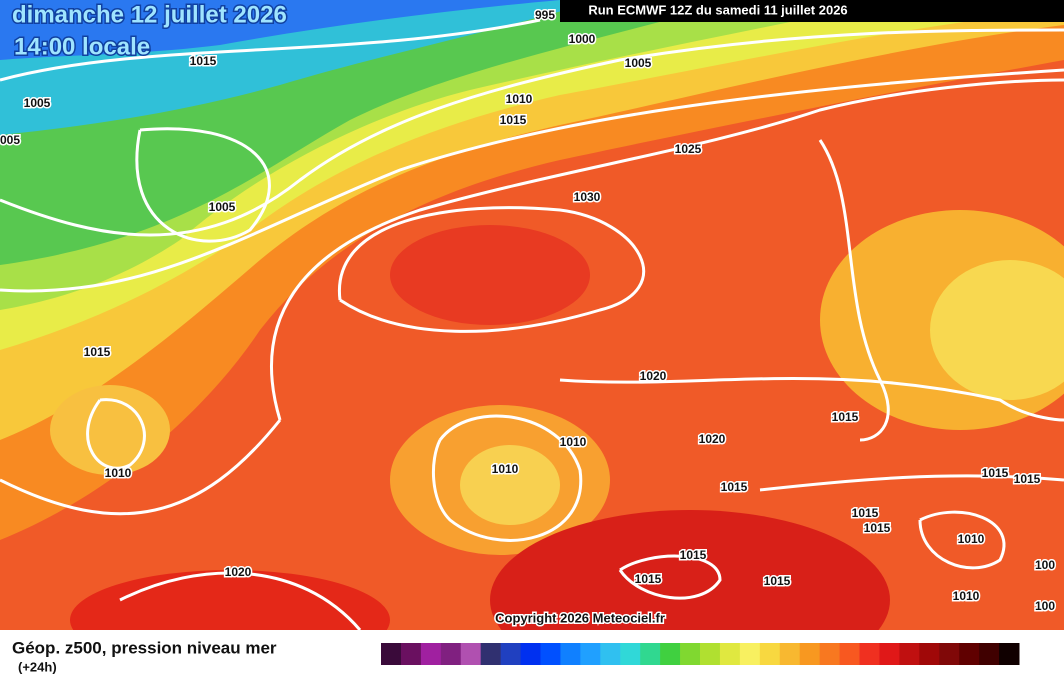 The width and height of the screenshot is (1064, 675). Describe the element at coordinates (580, 617) in the screenshot. I see `copyright: Copyright 2026 Meteociel.fr` at that location.